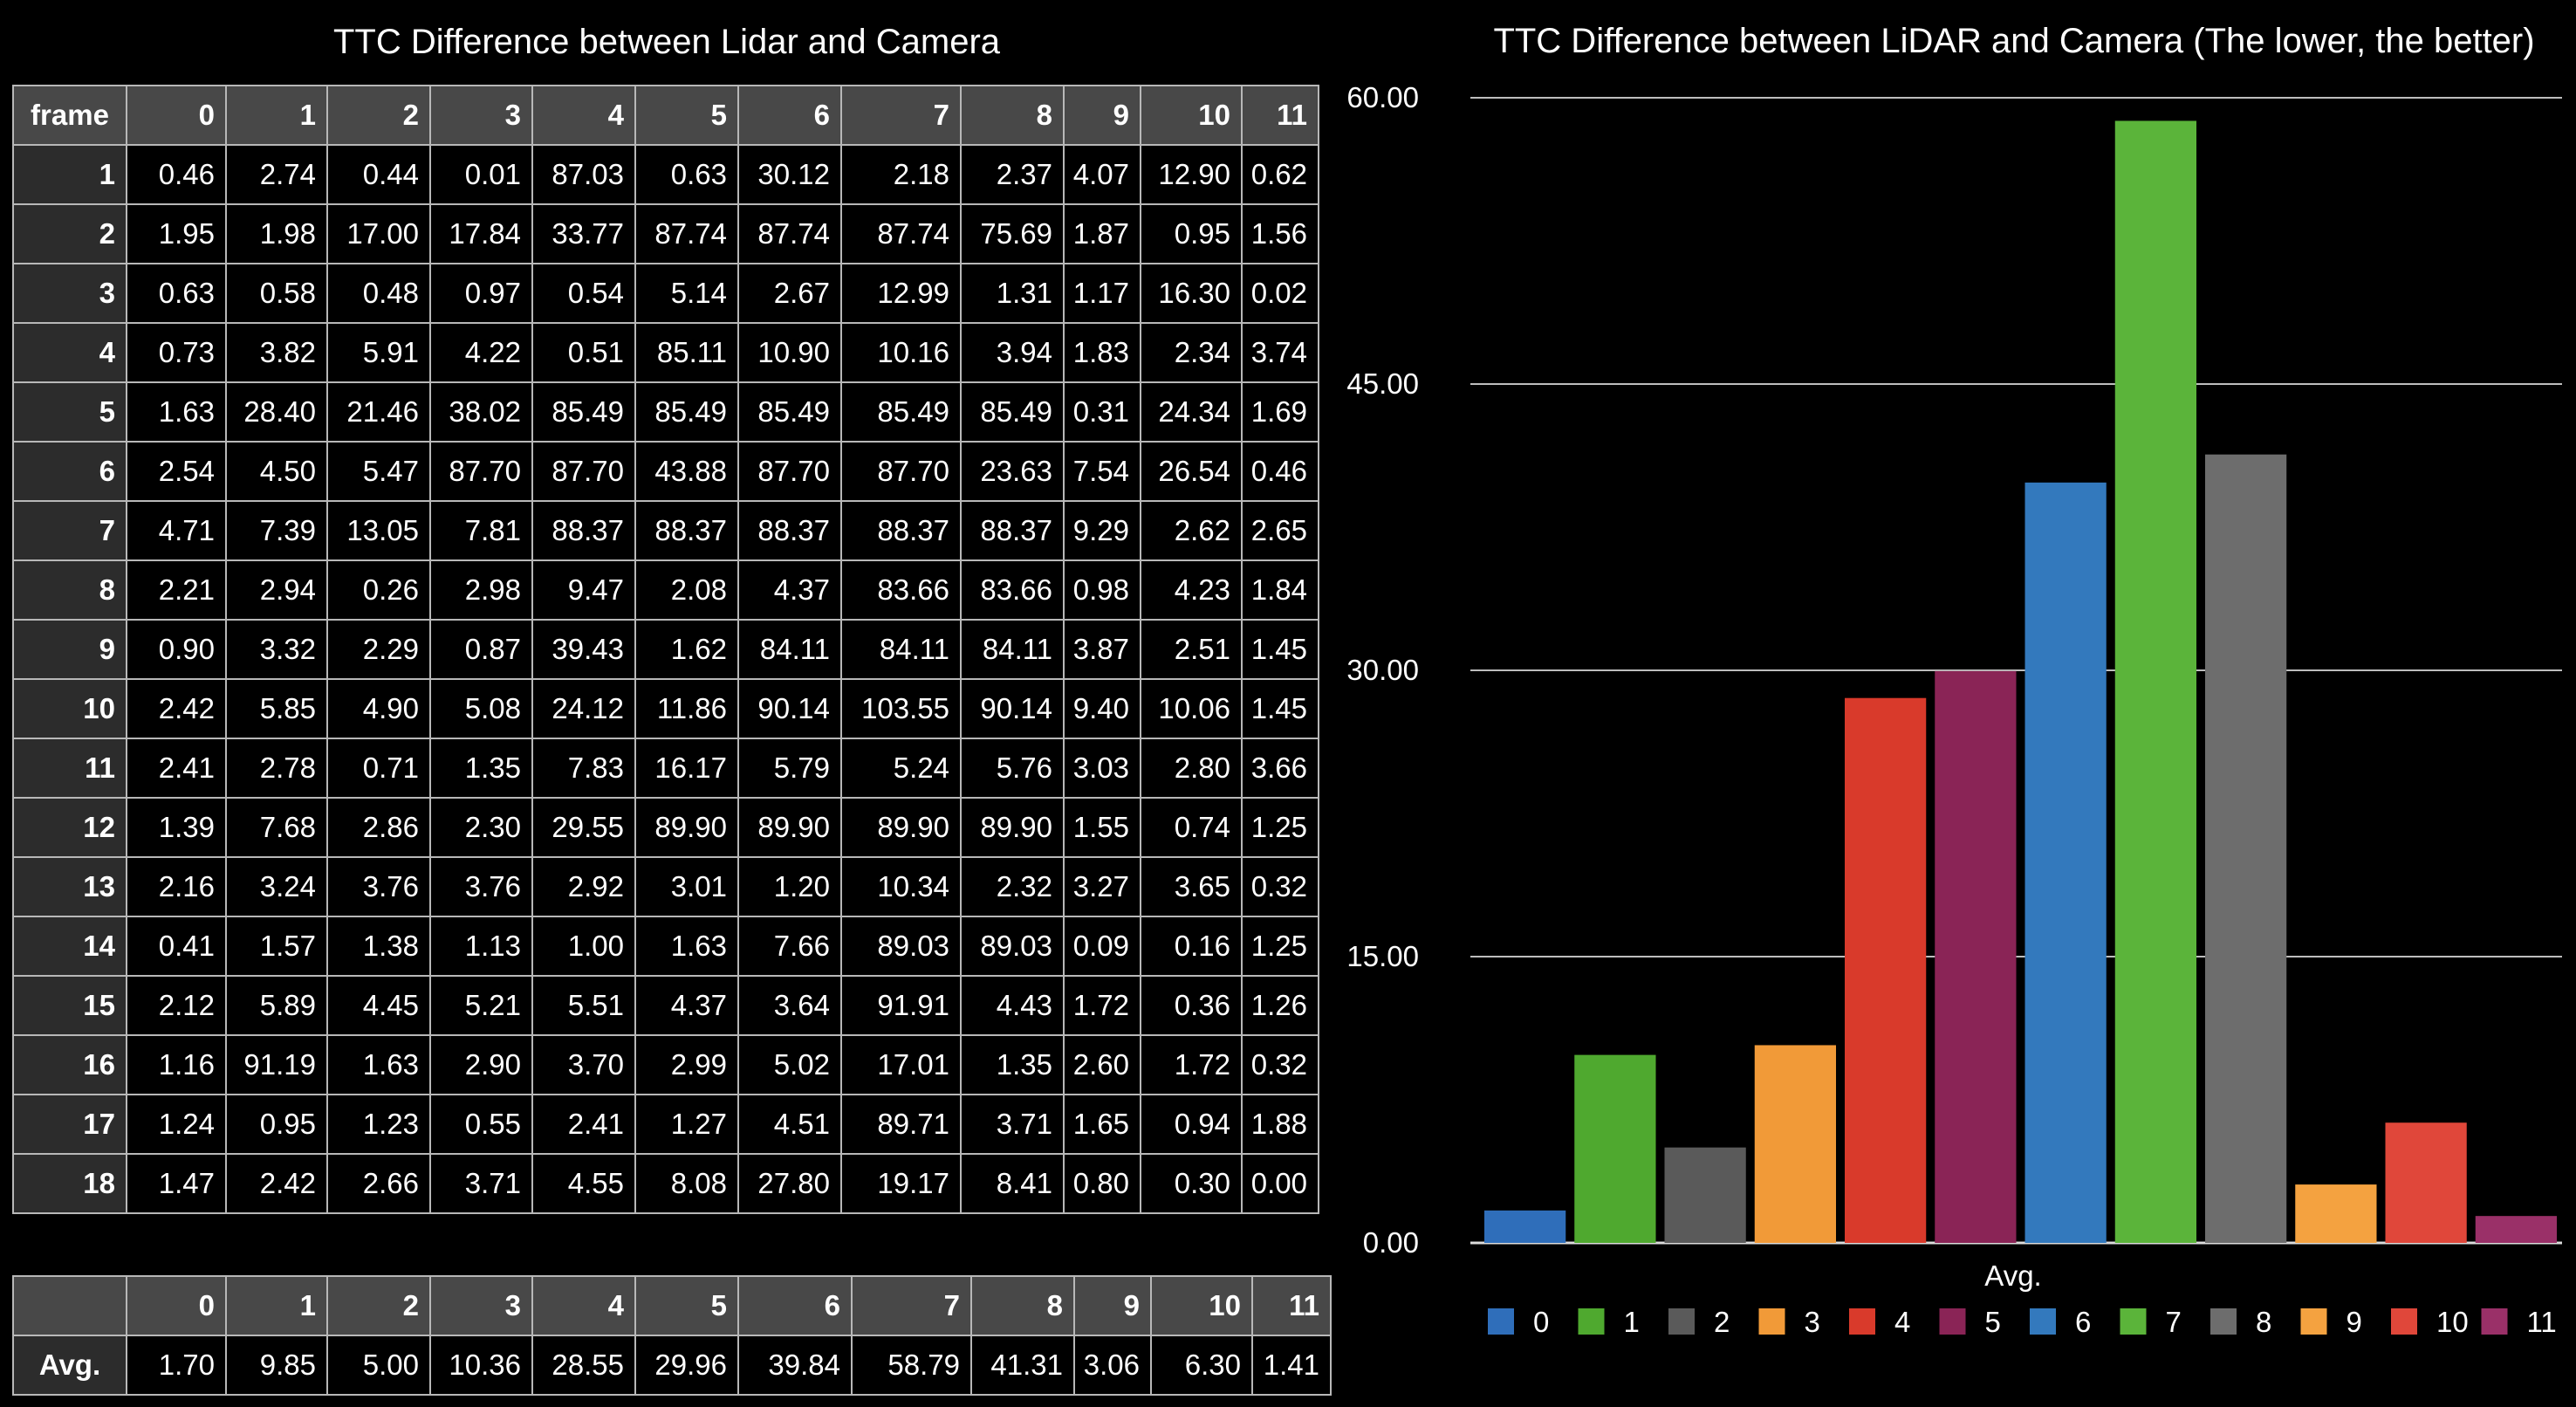 The width and height of the screenshot is (2576, 1407). Describe the element at coordinates (177, 115) in the screenshot. I see `header-cell: 0` at that location.